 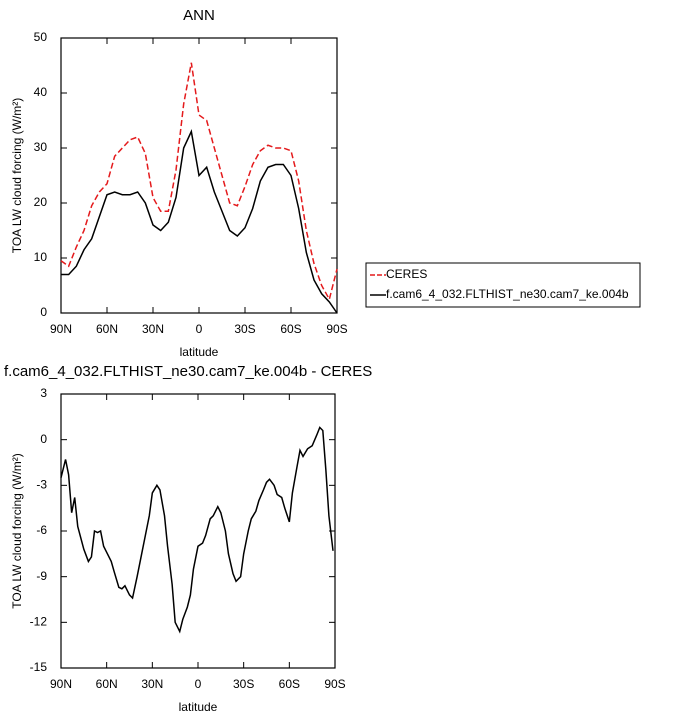 I want to click on y-tick-label: 3, so click(x=43, y=393).